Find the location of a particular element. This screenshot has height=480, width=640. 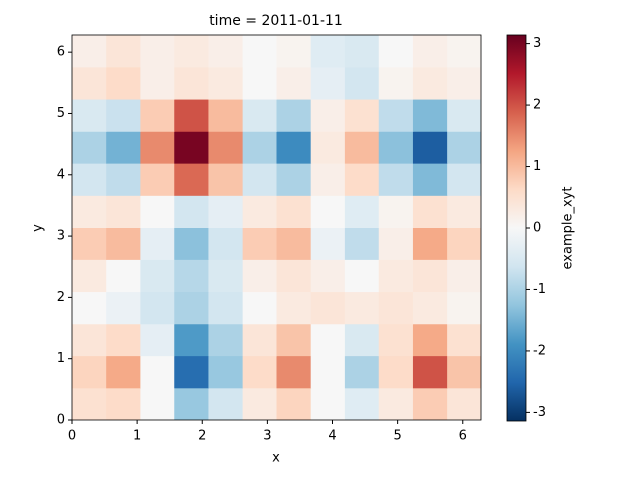

colorbar-tick-label: 2 is located at coordinates (537, 105).